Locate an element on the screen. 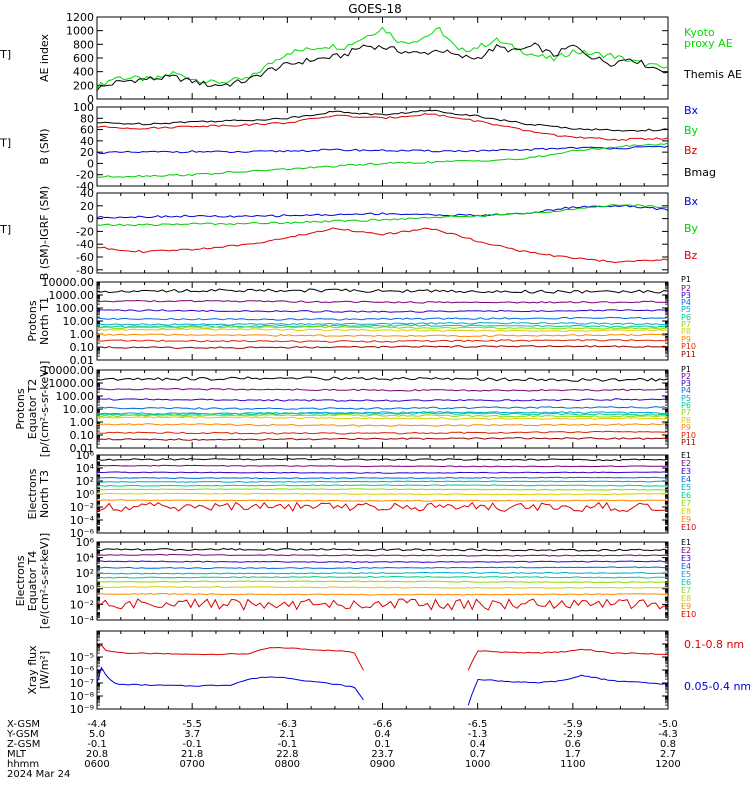  y-tick-label: -20 is located at coordinates (85, 175).